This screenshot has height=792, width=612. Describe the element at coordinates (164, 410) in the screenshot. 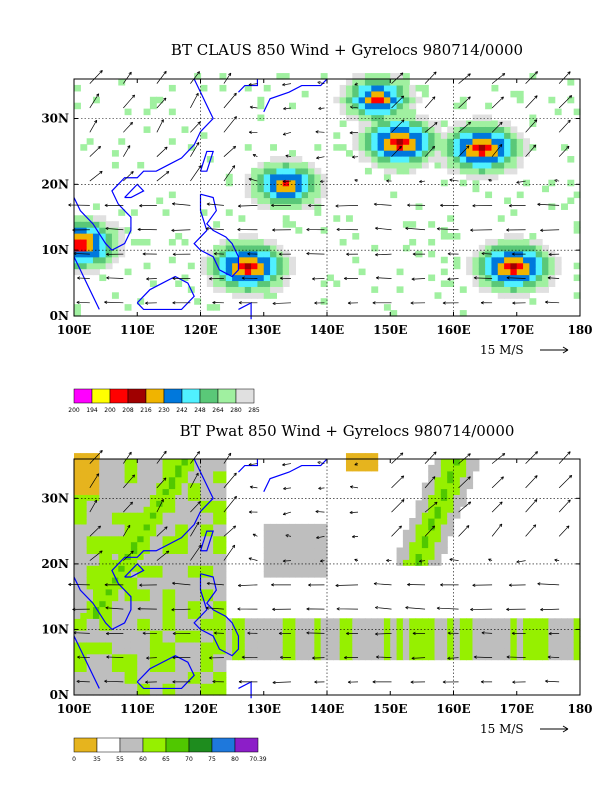

I see `colorbar-label: 230` at that location.